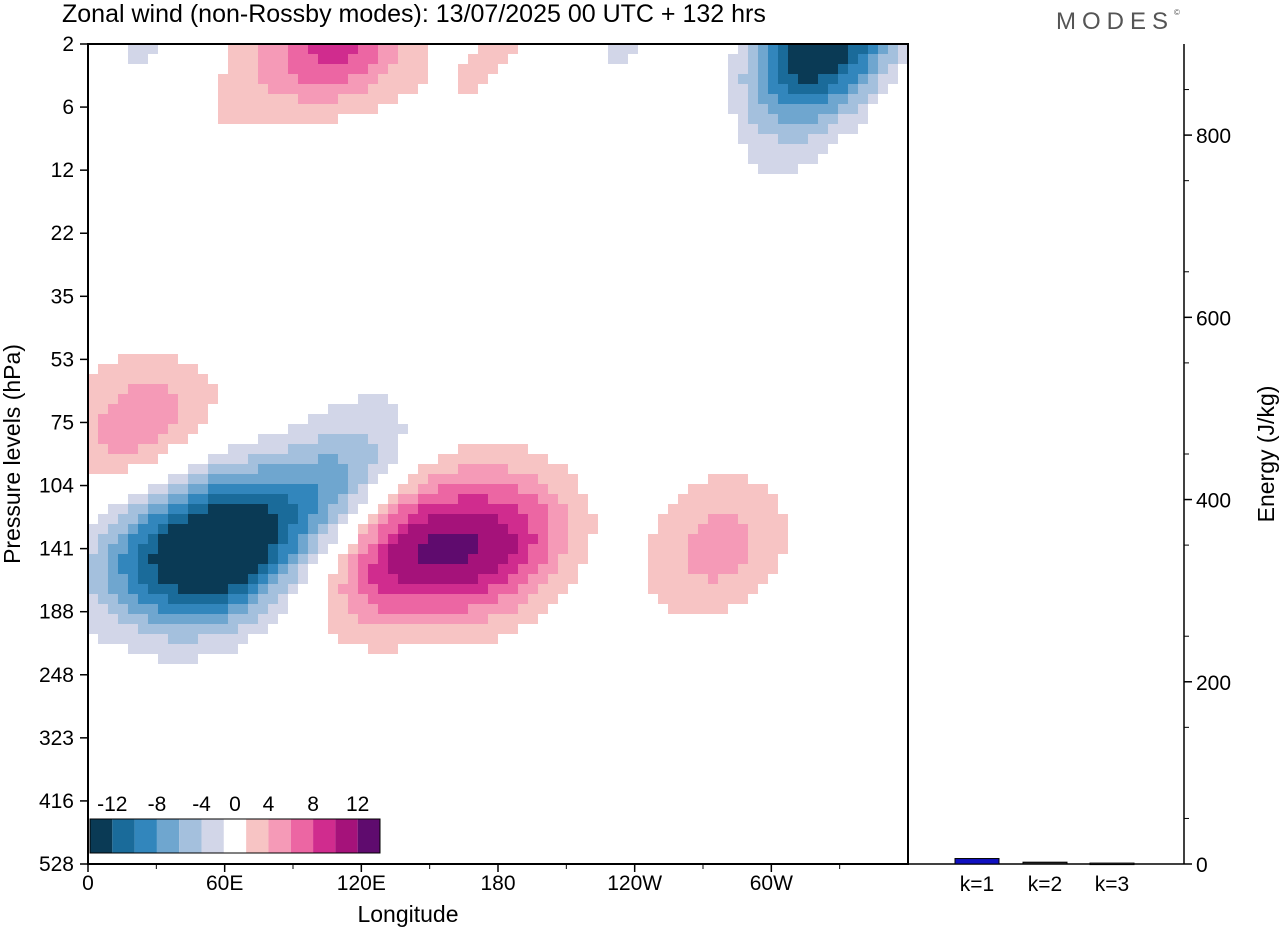  Describe the element at coordinates (1202, 865) in the screenshot. I see `energy-tick-label: 0` at that location.